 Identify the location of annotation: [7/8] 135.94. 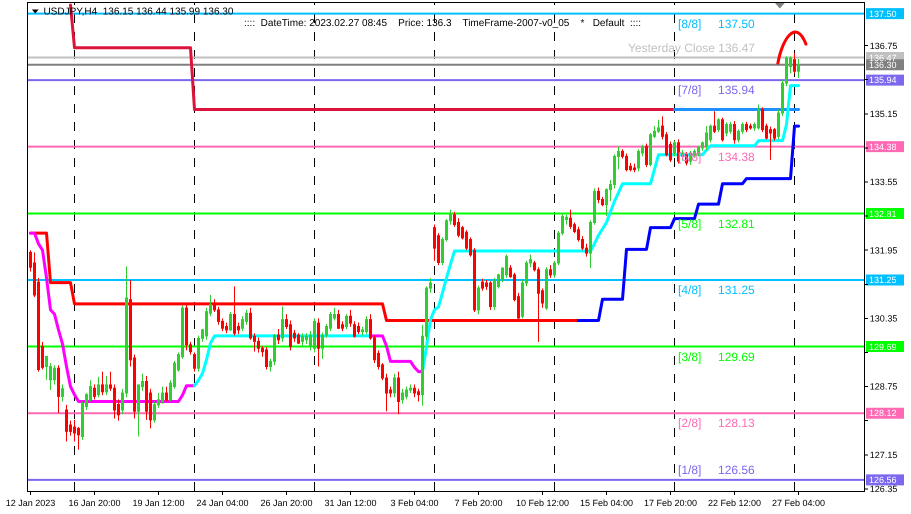
(717, 90).